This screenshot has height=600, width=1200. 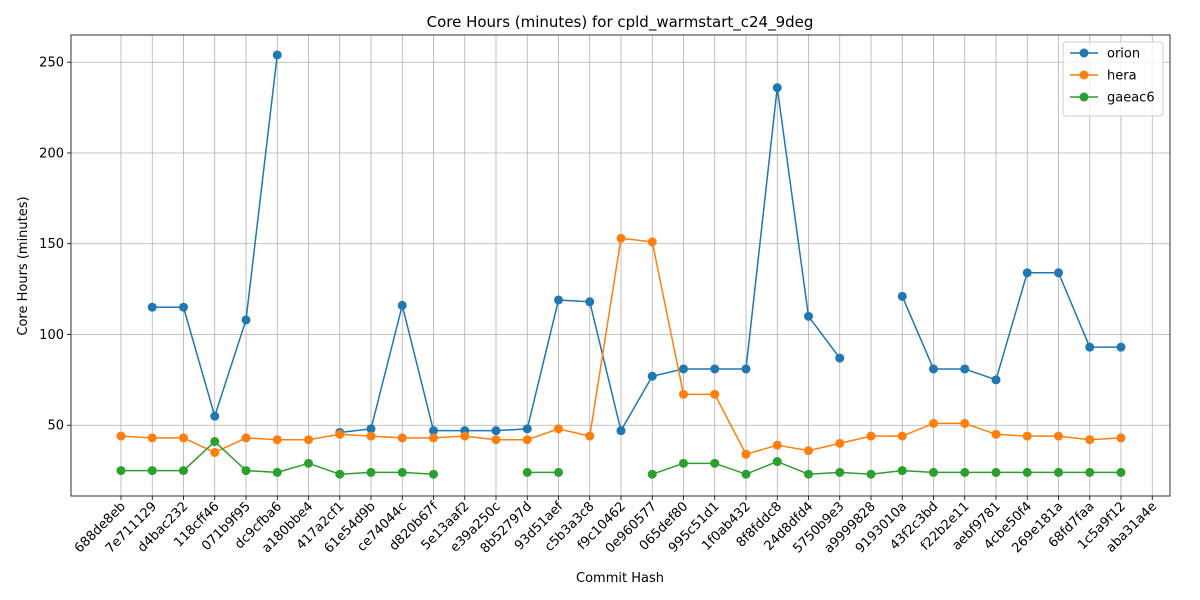 I want to click on legend-label-gaeac6: gaeac6, so click(x=1131, y=98).